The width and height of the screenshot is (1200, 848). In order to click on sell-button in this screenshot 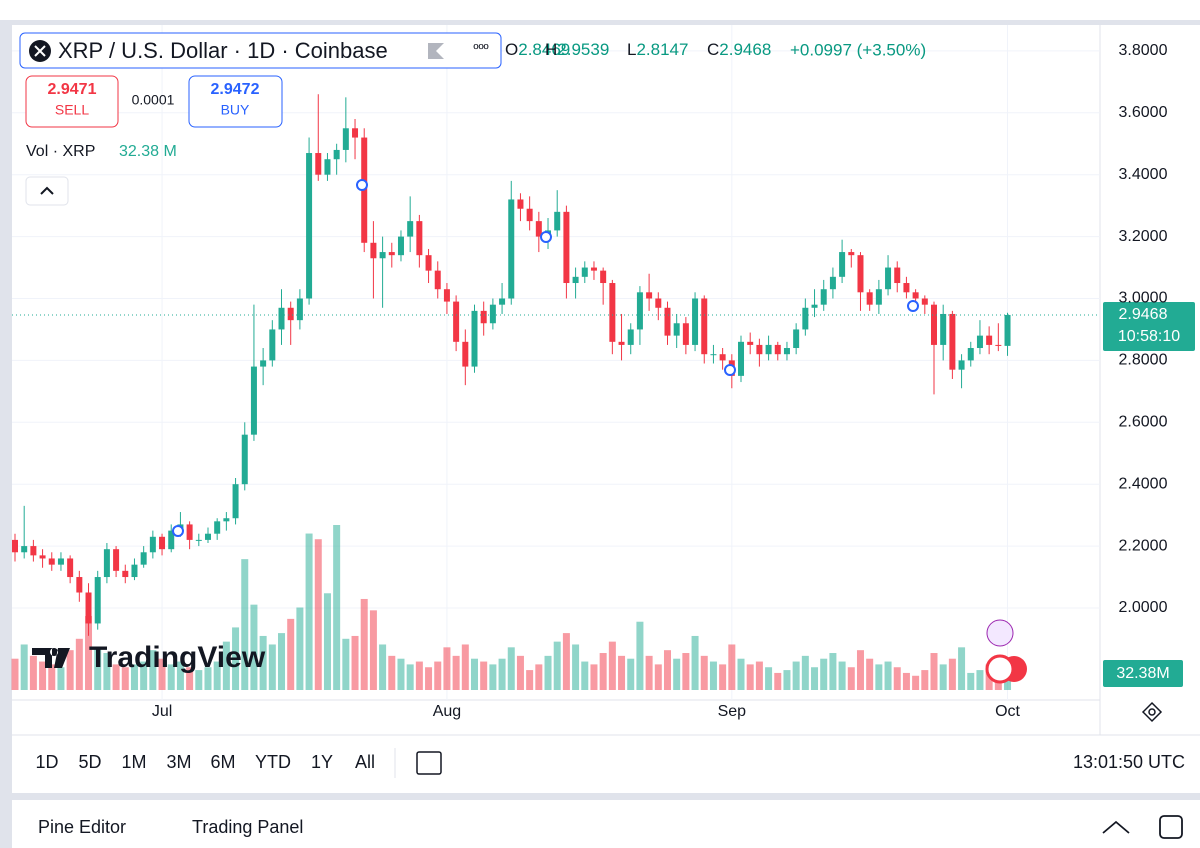, I will do `click(72, 101)`.